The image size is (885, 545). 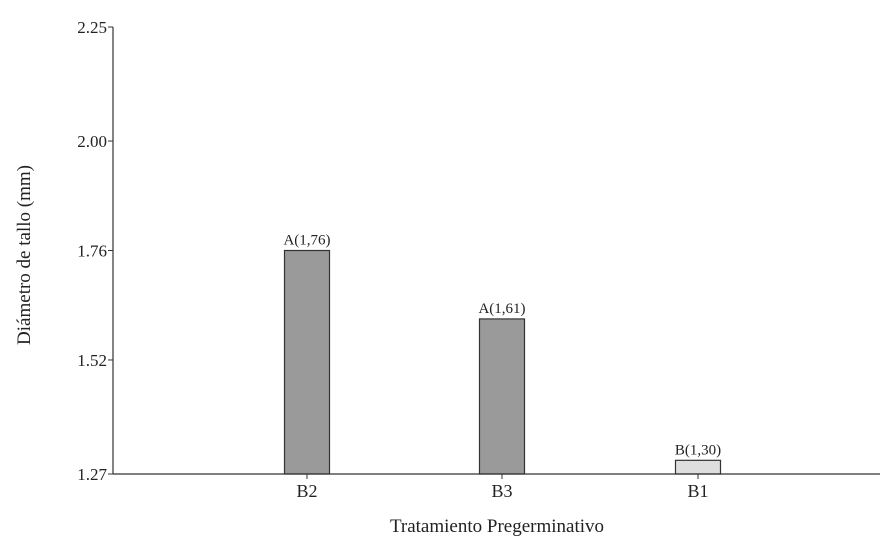 What do you see at coordinates (92, 141) in the screenshot?
I see `y-tick-label: 2.00` at bounding box center [92, 141].